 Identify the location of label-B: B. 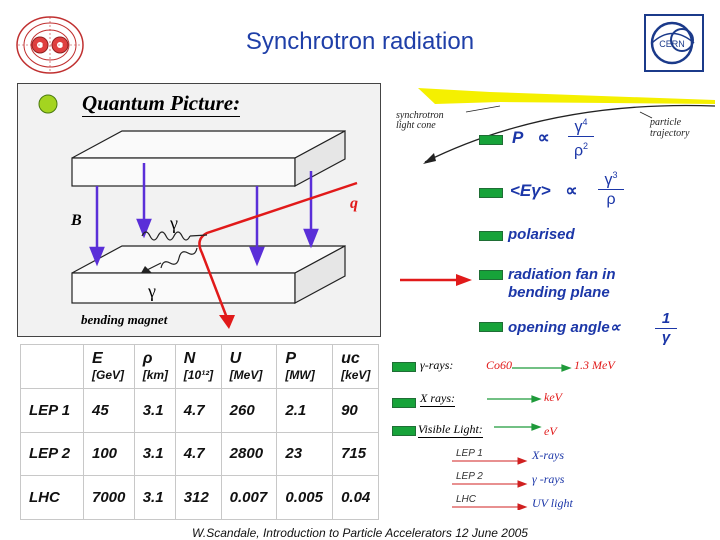
(76, 220).